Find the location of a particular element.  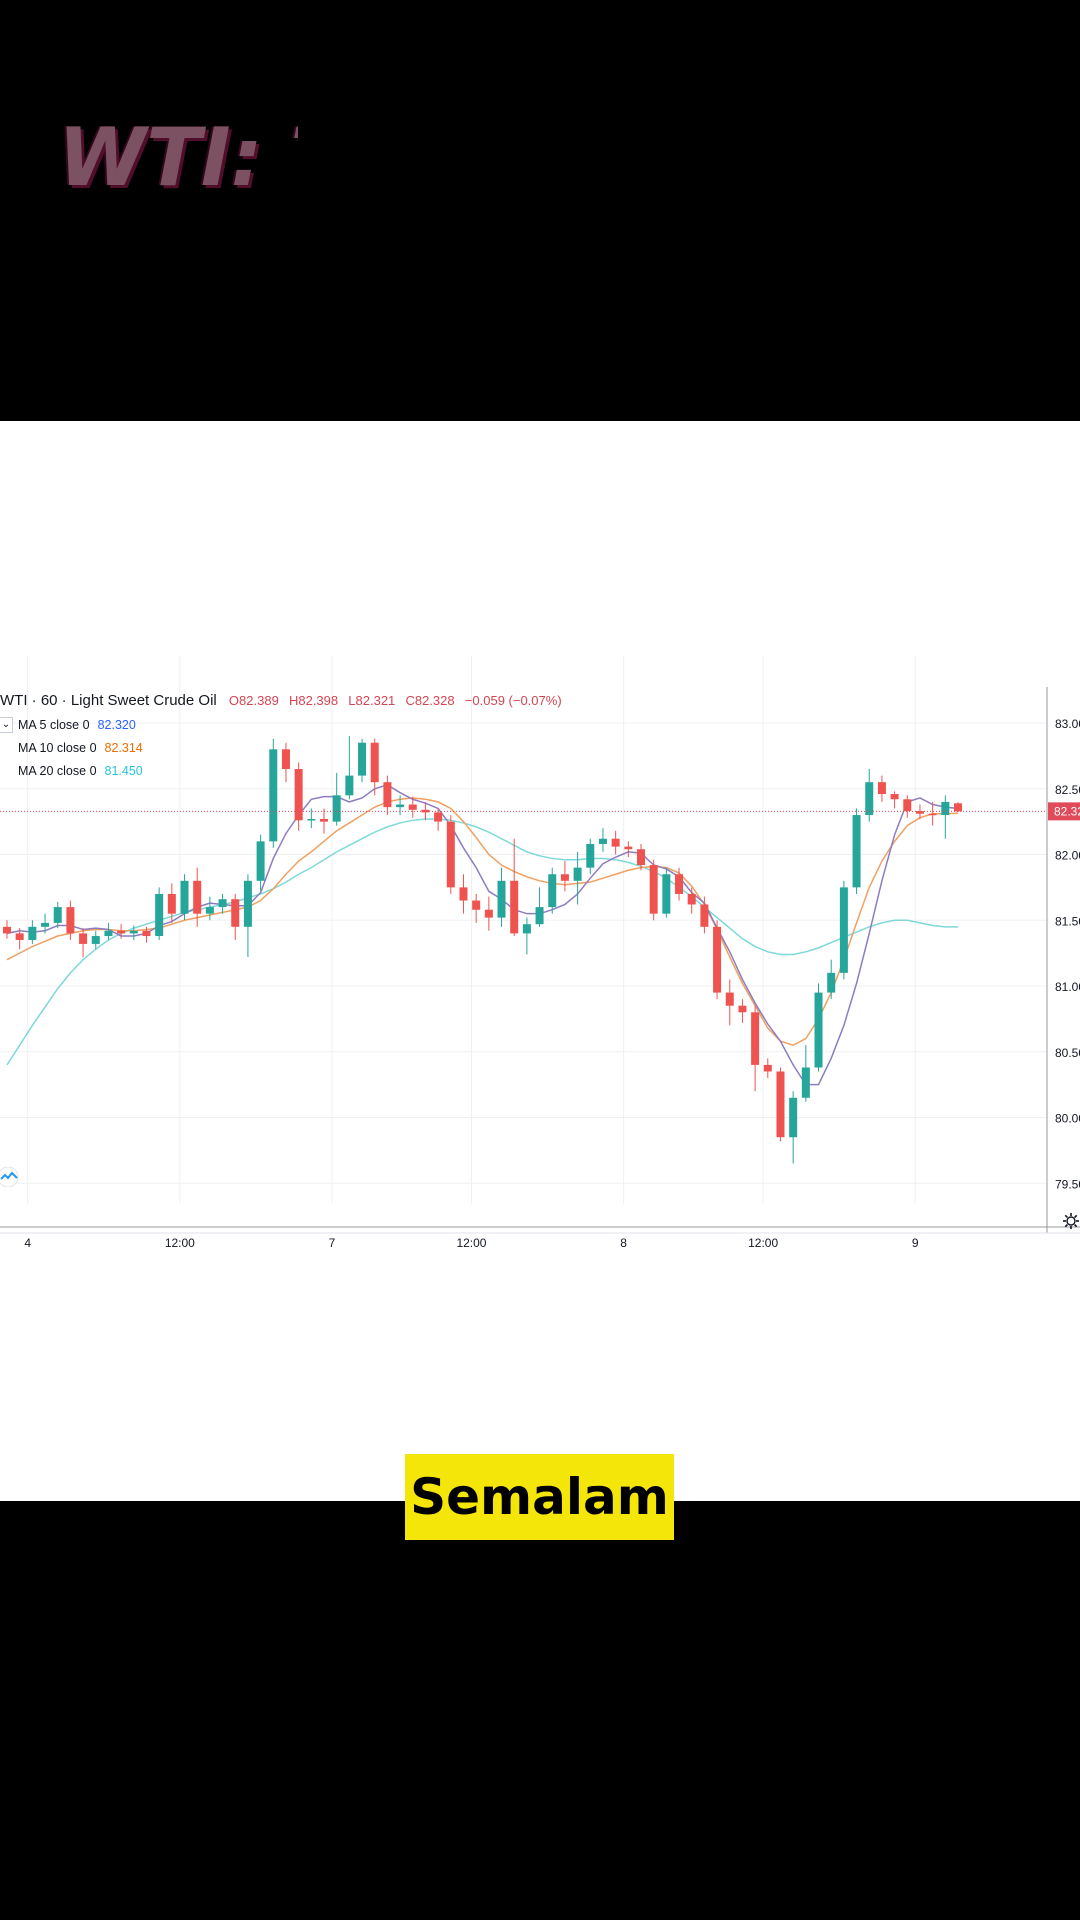

ma20-legend: MA 20 close 0 81.450 is located at coordinates (80, 771).